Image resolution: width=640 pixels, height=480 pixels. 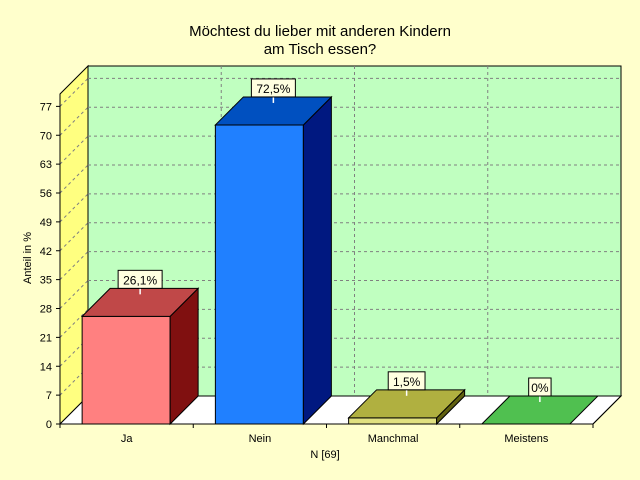 I want to click on y-tick-label-1: 7, so click(x=49, y=396).